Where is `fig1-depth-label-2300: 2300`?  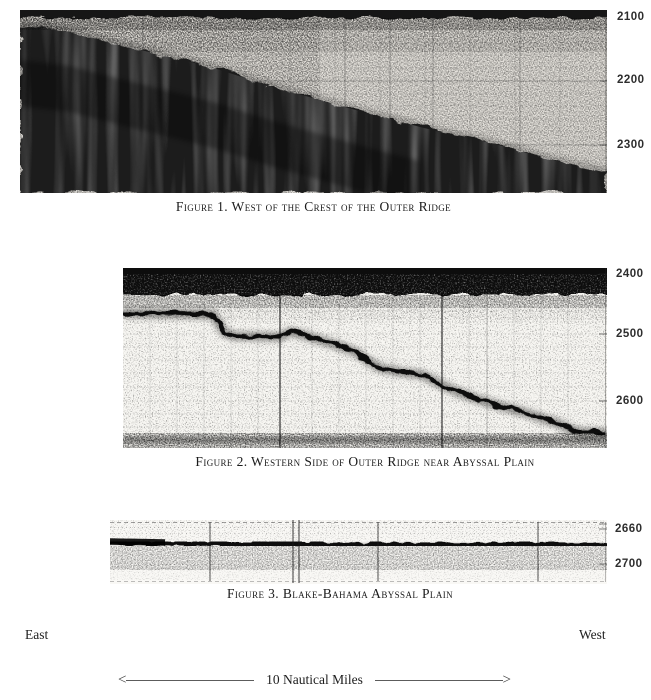 fig1-depth-label-2300: 2300 is located at coordinates (631, 145).